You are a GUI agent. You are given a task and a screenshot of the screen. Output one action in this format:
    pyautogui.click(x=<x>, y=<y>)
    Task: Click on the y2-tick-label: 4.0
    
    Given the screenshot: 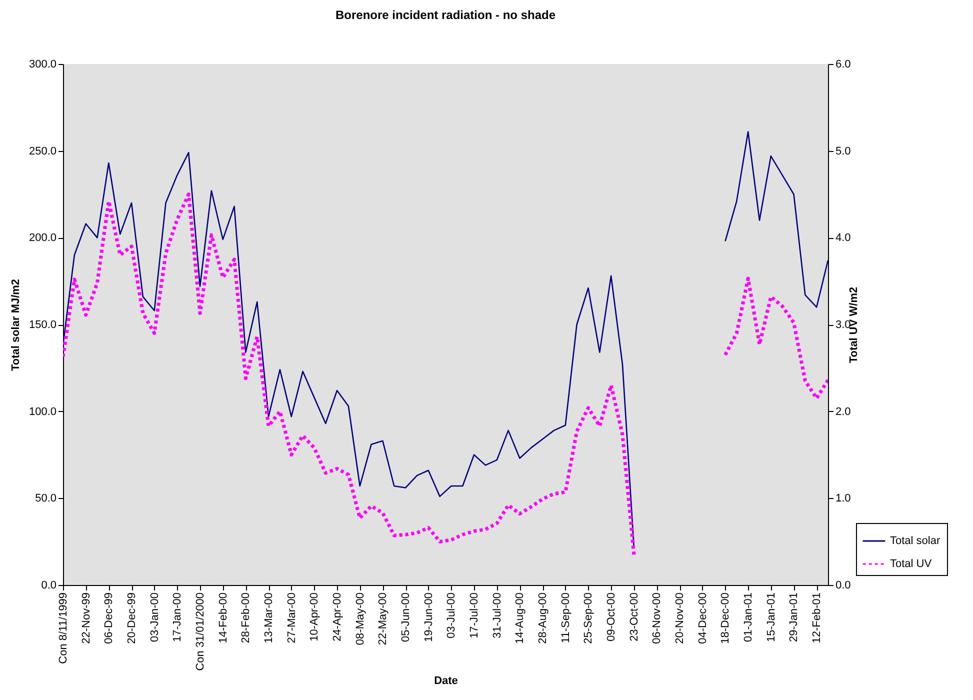 What is the action you would take?
    pyautogui.click(x=843, y=238)
    